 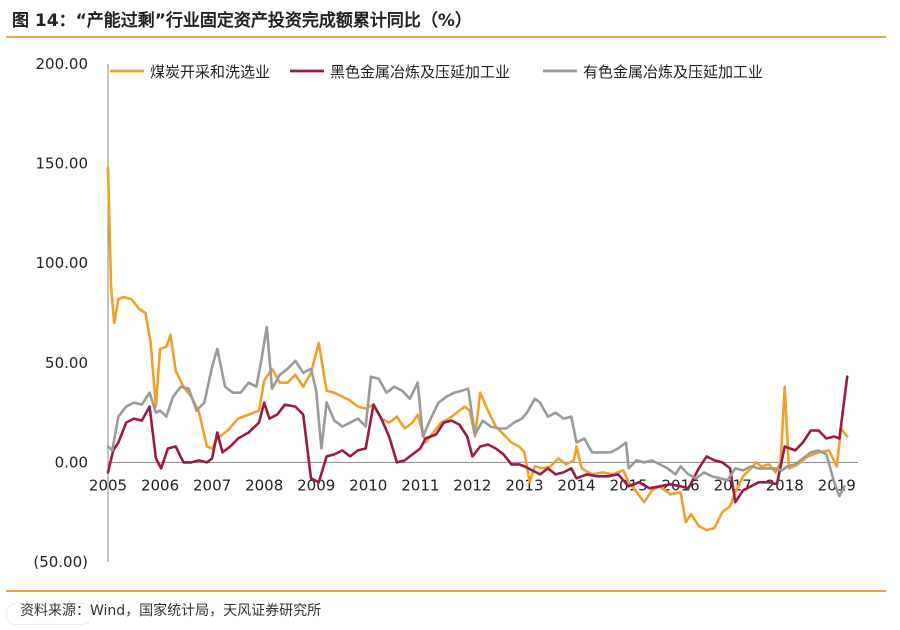 I want to click on x-tick-label: 2014, so click(x=576, y=485).